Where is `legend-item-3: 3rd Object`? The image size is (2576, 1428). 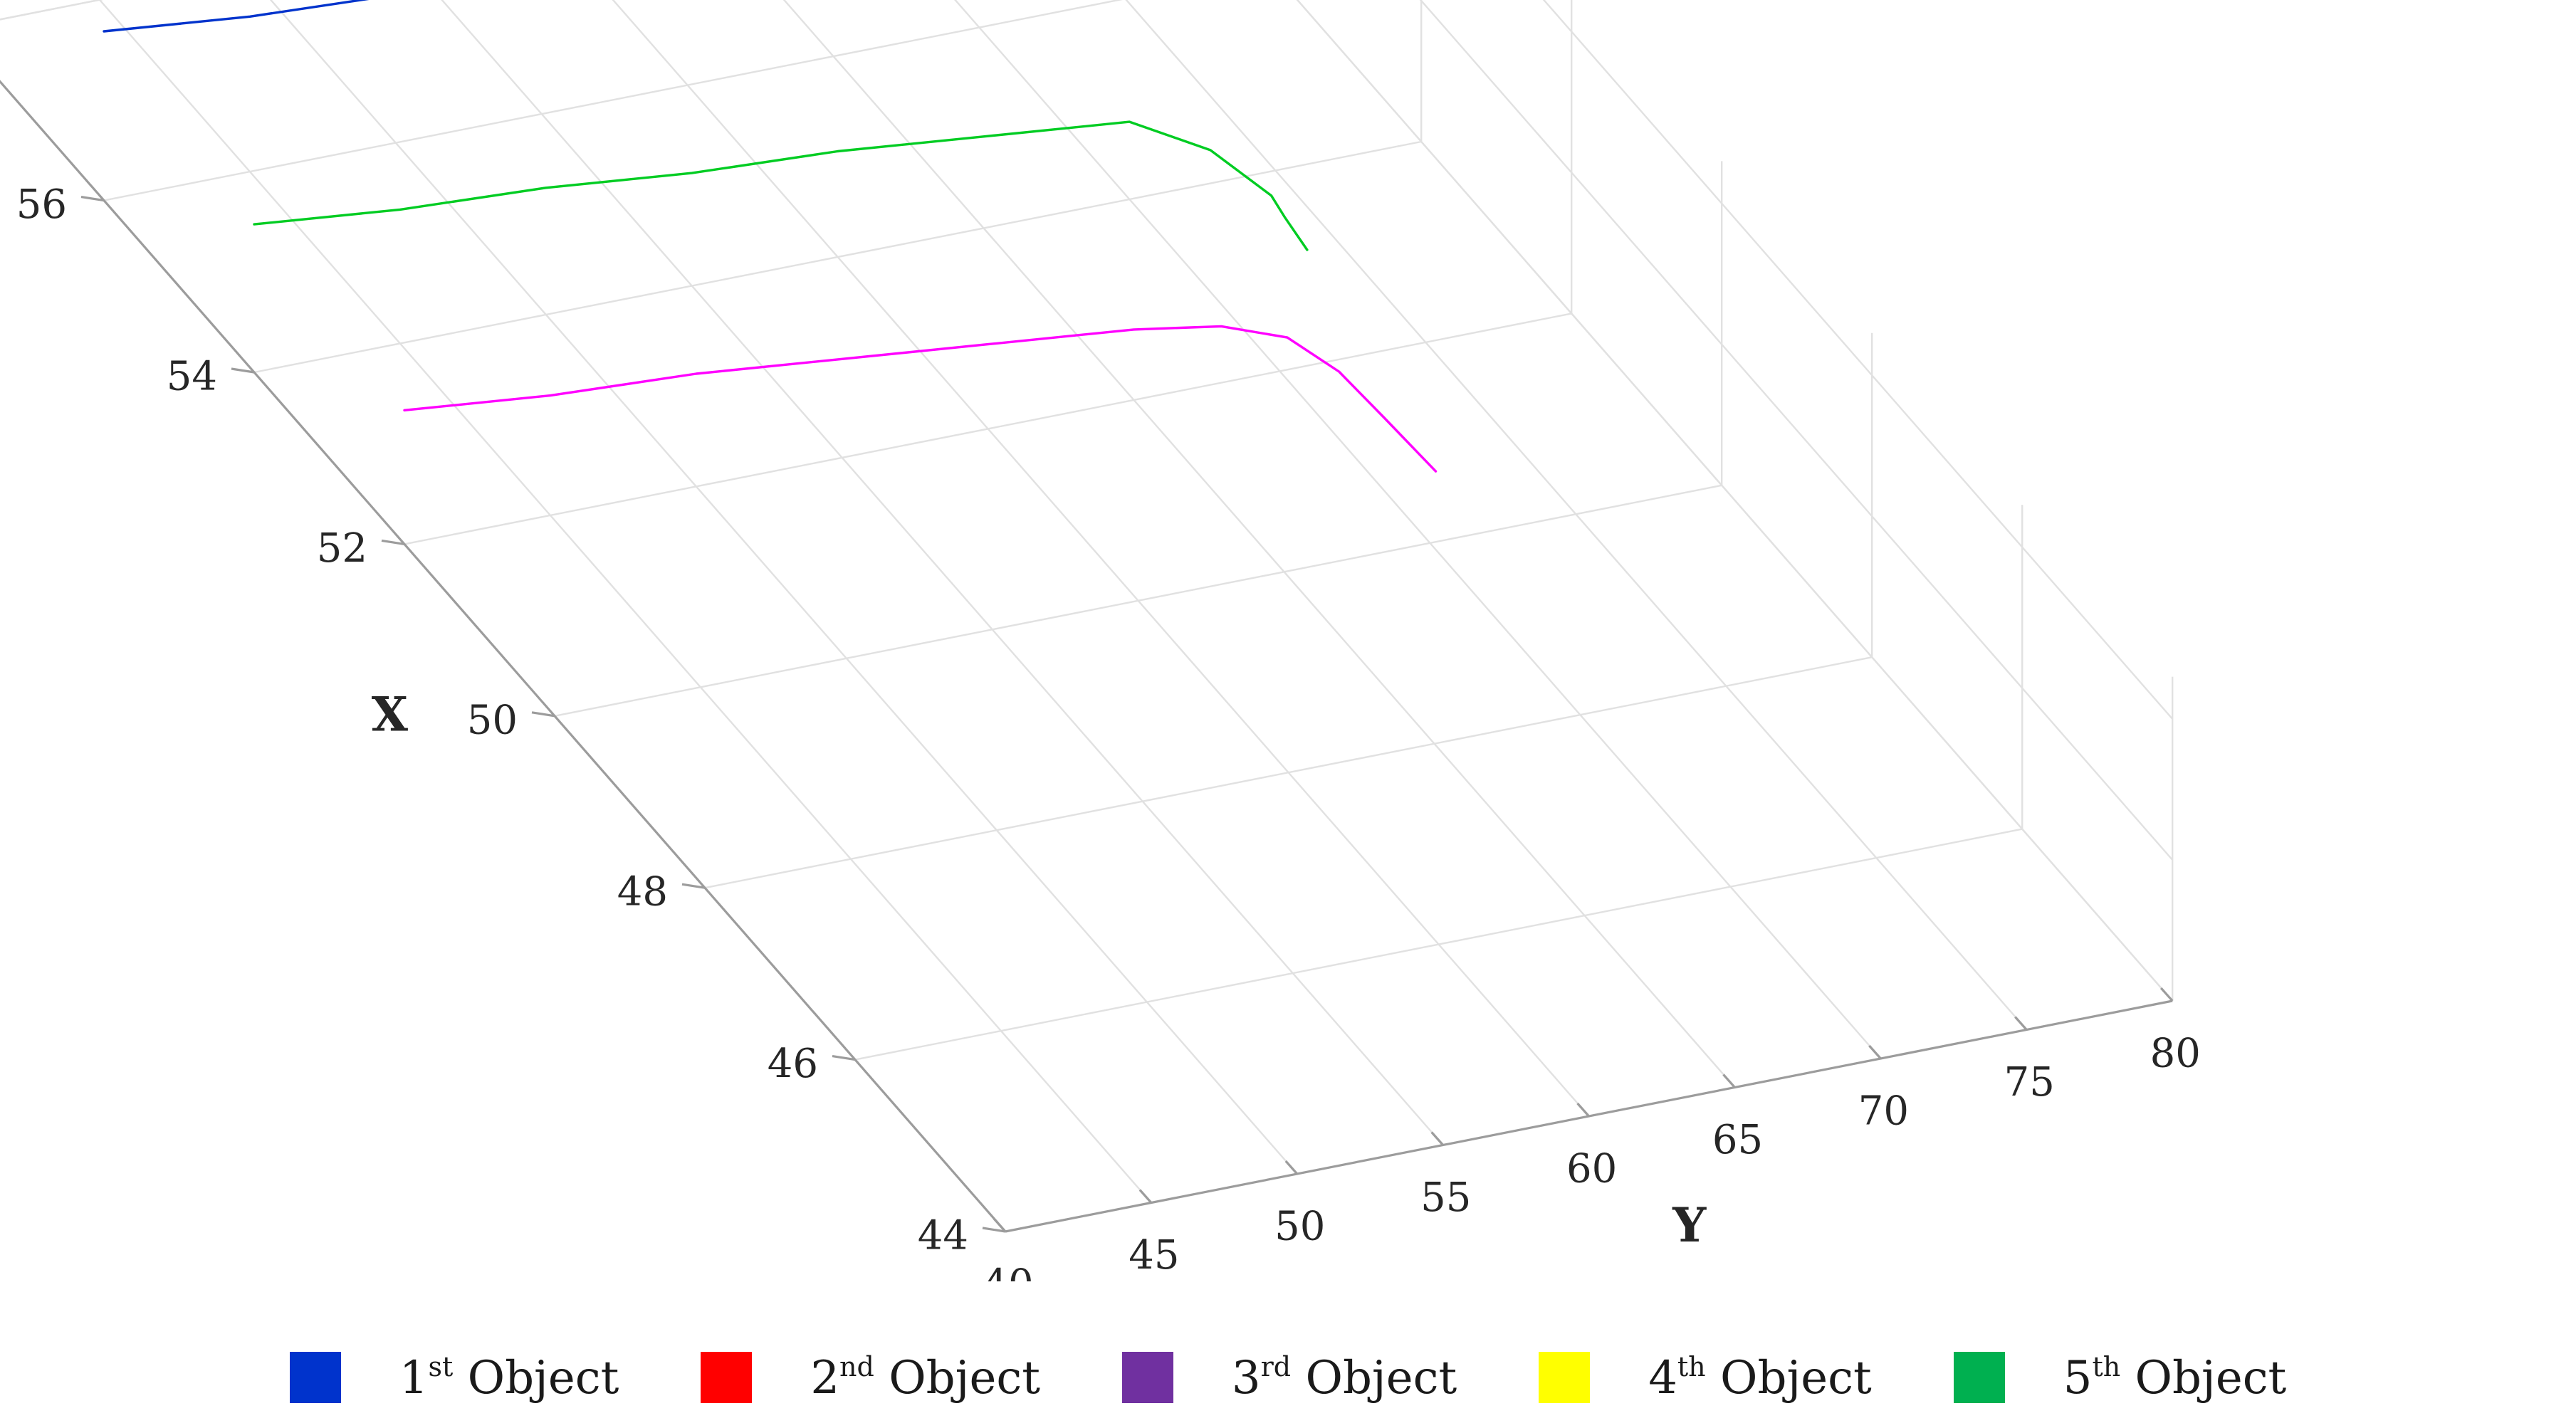
legend-item-3: 3rd Object is located at coordinates (1289, 1378).